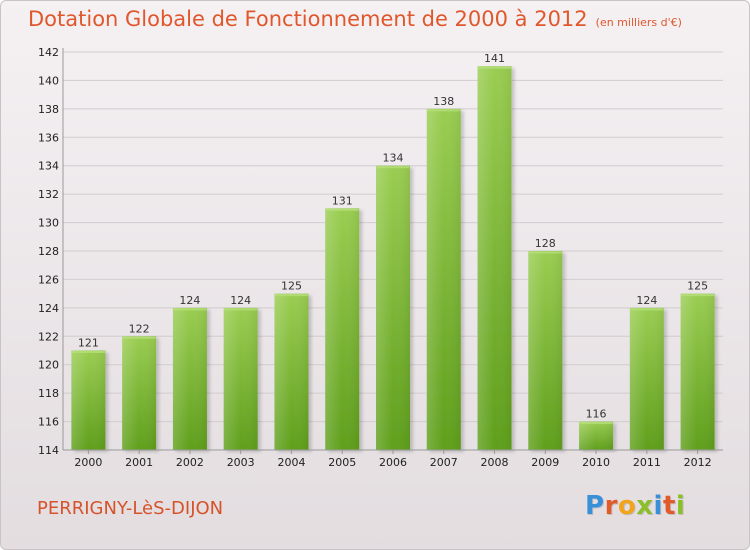  What do you see at coordinates (48, 308) in the screenshot?
I see `y-tick-label: 124` at bounding box center [48, 308].